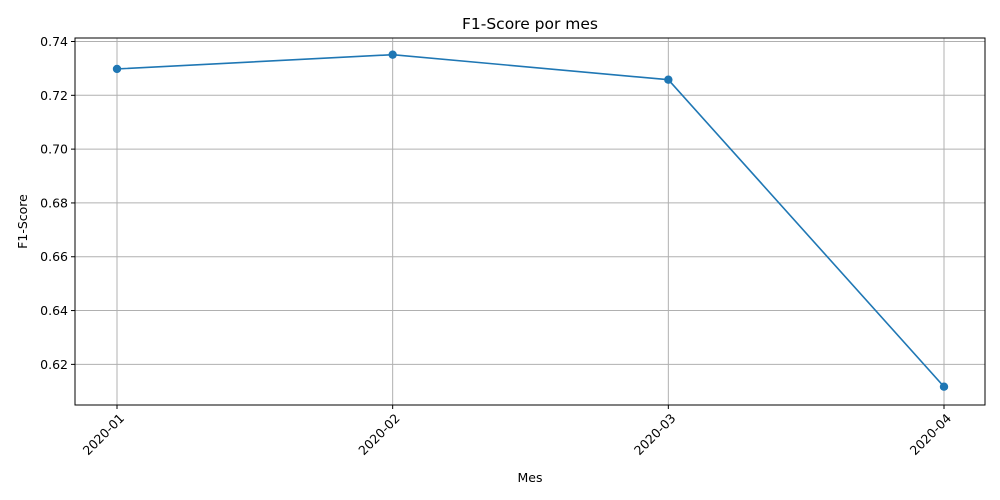  I want to click on y-tick-label: 0.66, so click(54, 256).